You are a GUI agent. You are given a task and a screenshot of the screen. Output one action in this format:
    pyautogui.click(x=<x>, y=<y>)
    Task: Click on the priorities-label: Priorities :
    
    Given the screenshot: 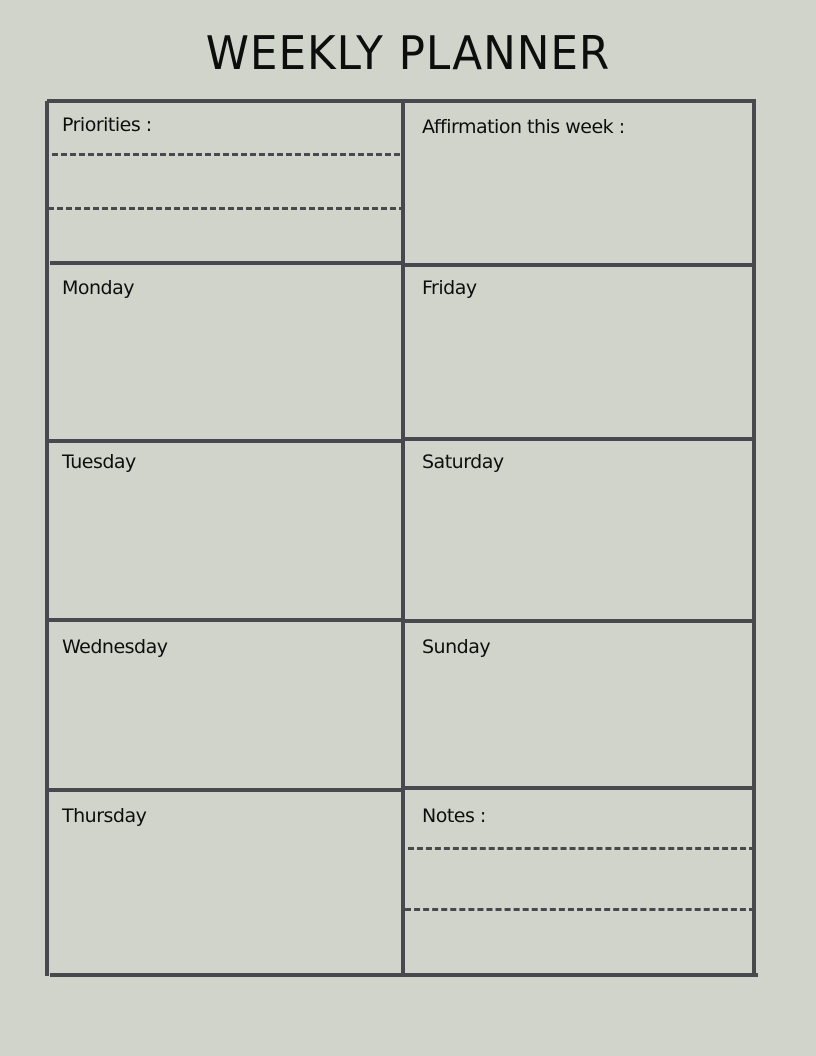 What is the action you would take?
    pyautogui.click(x=107, y=125)
    